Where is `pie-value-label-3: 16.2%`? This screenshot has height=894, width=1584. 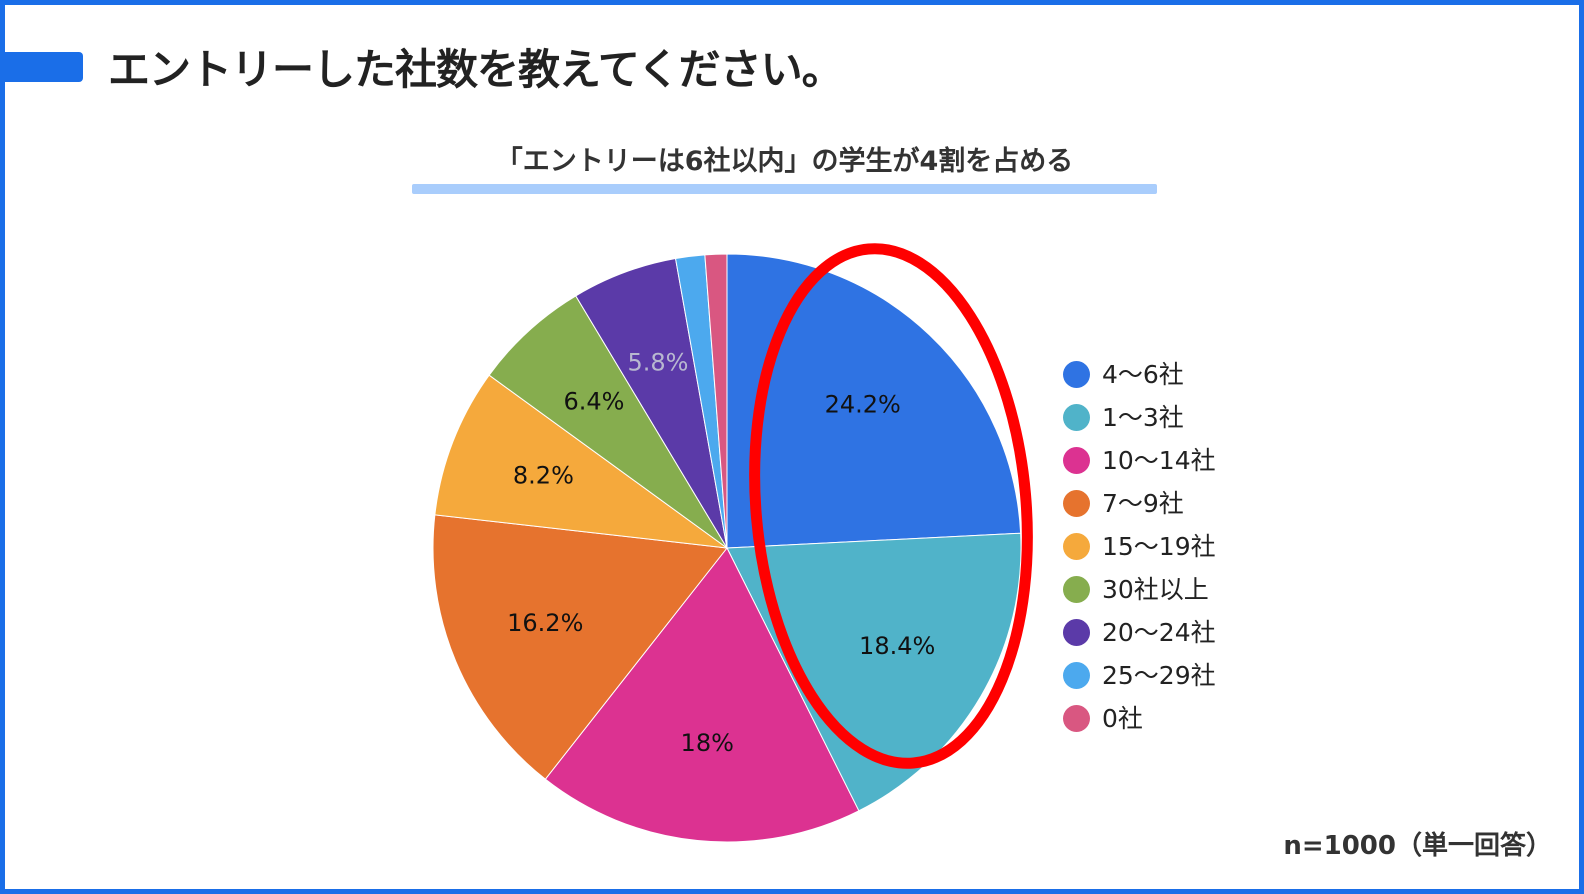
pie-value-label-3: 16.2% is located at coordinates (545, 623).